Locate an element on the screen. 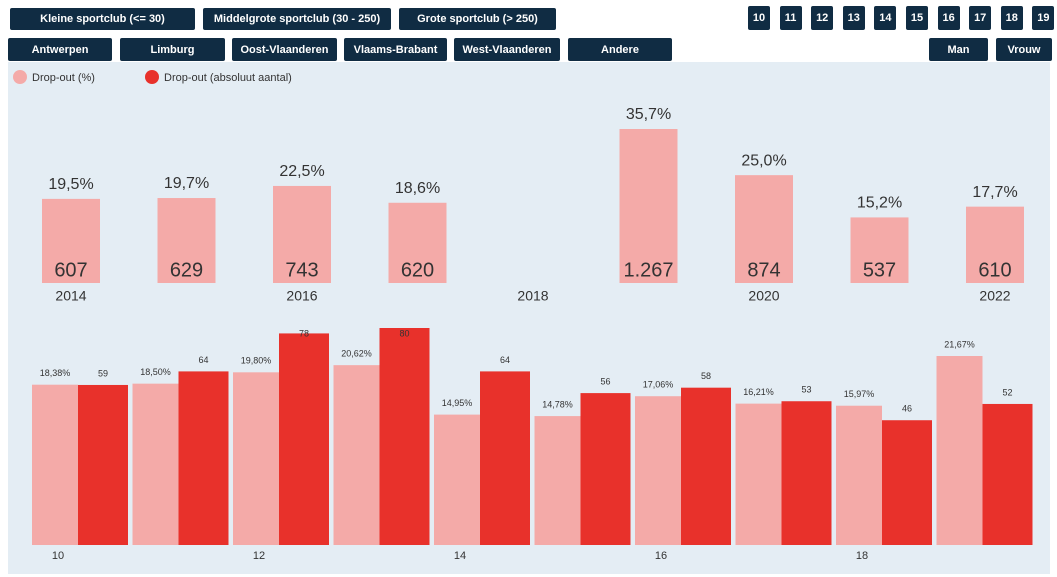  filter-button: Vlaams-Brabant is located at coordinates (395, 49).